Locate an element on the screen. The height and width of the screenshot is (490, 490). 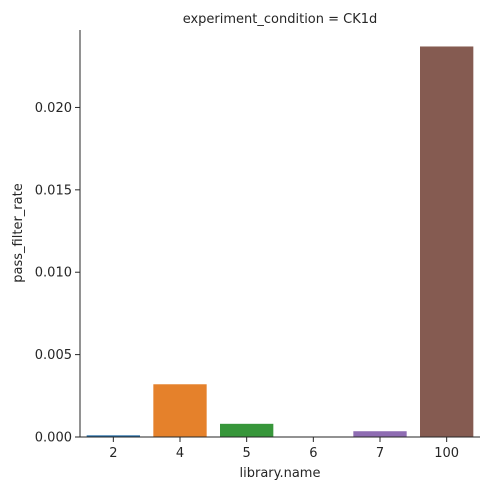
x-tick-label: 7 is located at coordinates (380, 453).